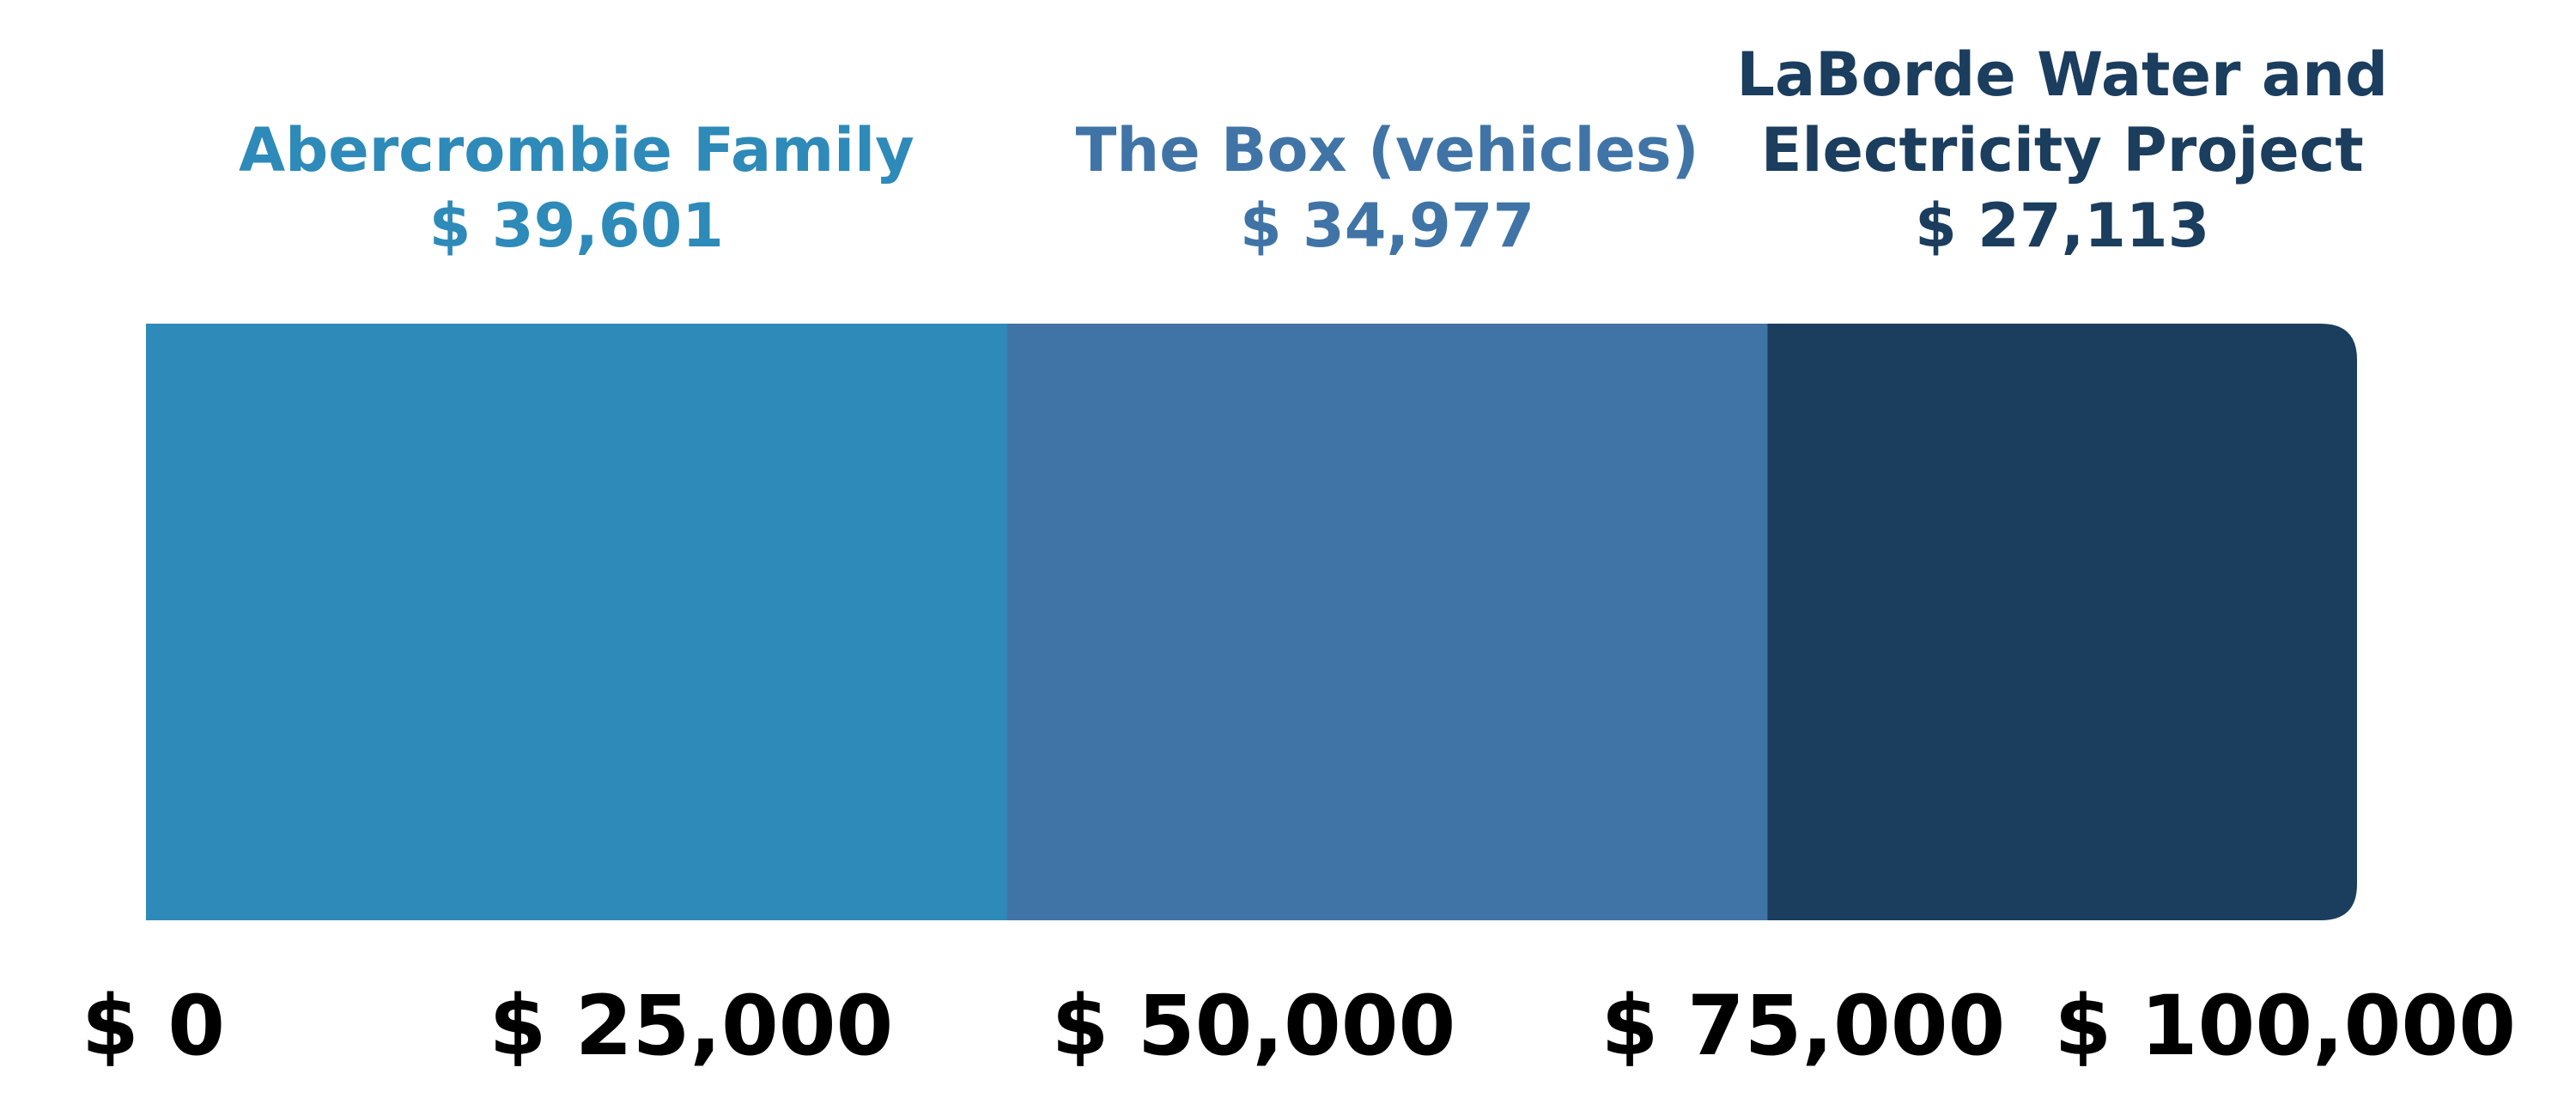 This screenshot has width=2576, height=1104. What do you see at coordinates (2062, 226) in the screenshot?
I see `segment-value-label: $ 27,113` at bounding box center [2062, 226].